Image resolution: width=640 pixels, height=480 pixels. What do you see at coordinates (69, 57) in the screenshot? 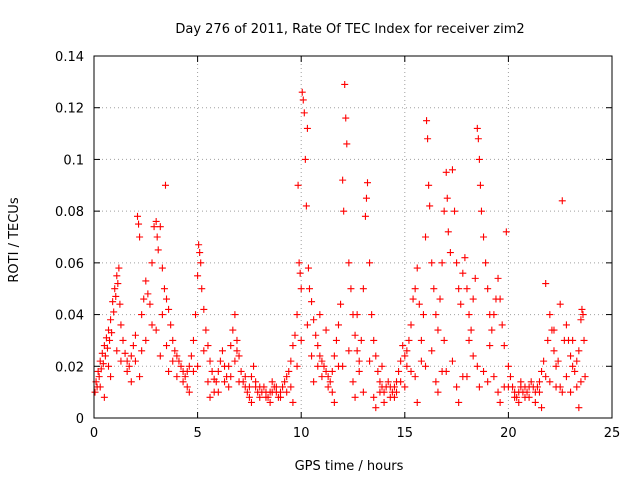
I see `y-tick-label: 0.14` at bounding box center [69, 57].